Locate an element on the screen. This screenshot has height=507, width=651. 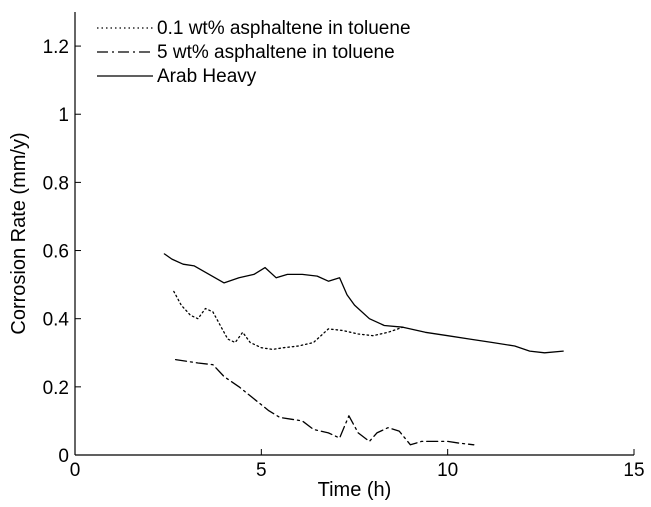
y-axis-label: Corrosion Rate (mm/y) is located at coordinates (19, 233).